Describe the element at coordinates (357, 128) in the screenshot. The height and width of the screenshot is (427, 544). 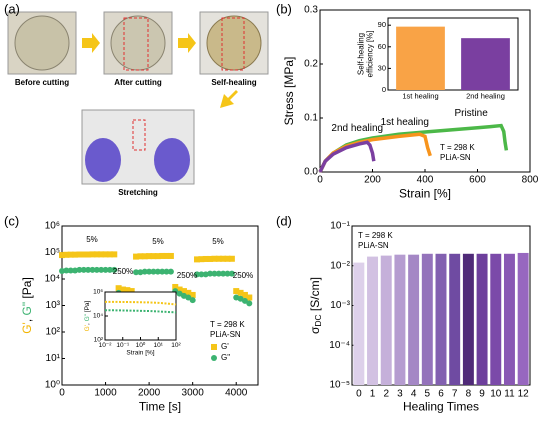
I see `series-label: 2nd healing` at that location.